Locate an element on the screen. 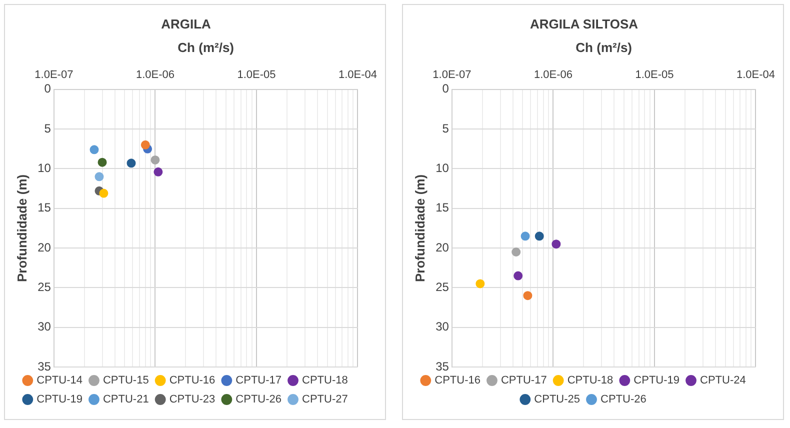 Image resolution: width=790 pixels, height=428 pixels. chart-title: ARGILA is located at coordinates (186, 24).